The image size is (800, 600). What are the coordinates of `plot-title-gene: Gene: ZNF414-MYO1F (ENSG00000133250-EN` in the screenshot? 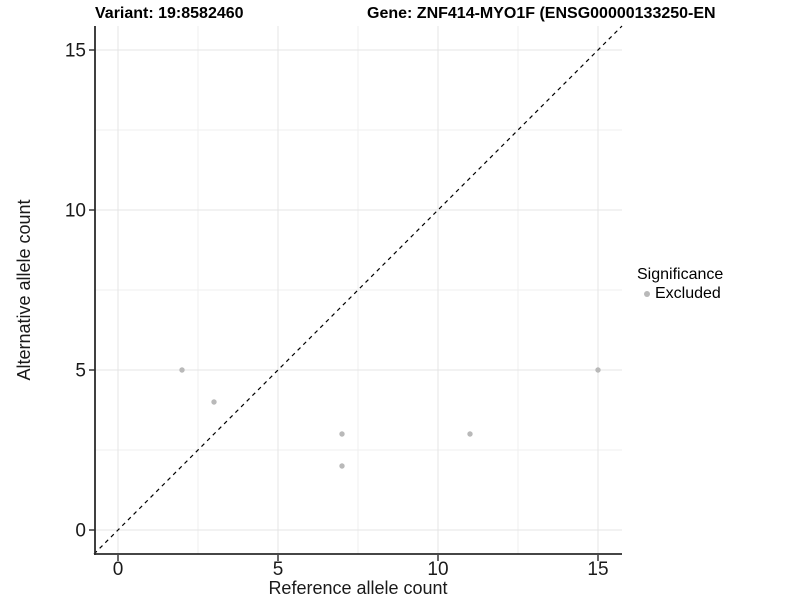 It's located at (541, 13).